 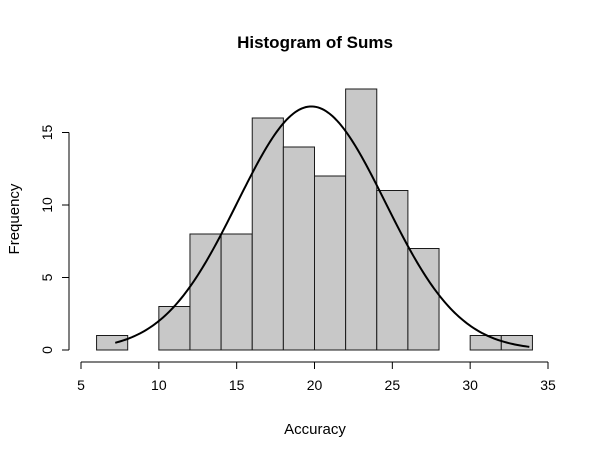 What do you see at coordinates (315, 429) in the screenshot?
I see `x-axis-label: Accuracy` at bounding box center [315, 429].